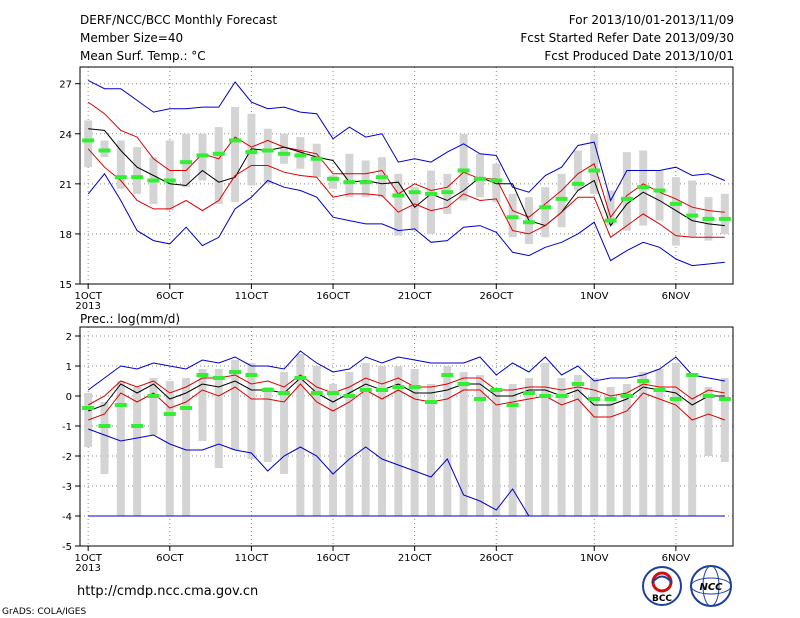 This screenshot has height=618, width=800. What do you see at coordinates (65, 85) in the screenshot?
I see `temp-ytick-label: 27` at bounding box center [65, 85].